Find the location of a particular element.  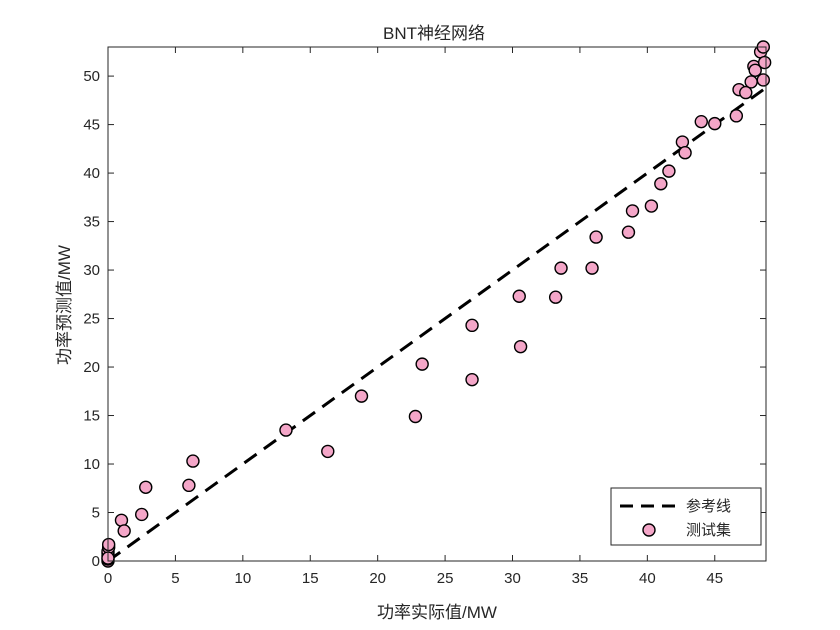

x-tick-label: 10 is located at coordinates (242, 578).